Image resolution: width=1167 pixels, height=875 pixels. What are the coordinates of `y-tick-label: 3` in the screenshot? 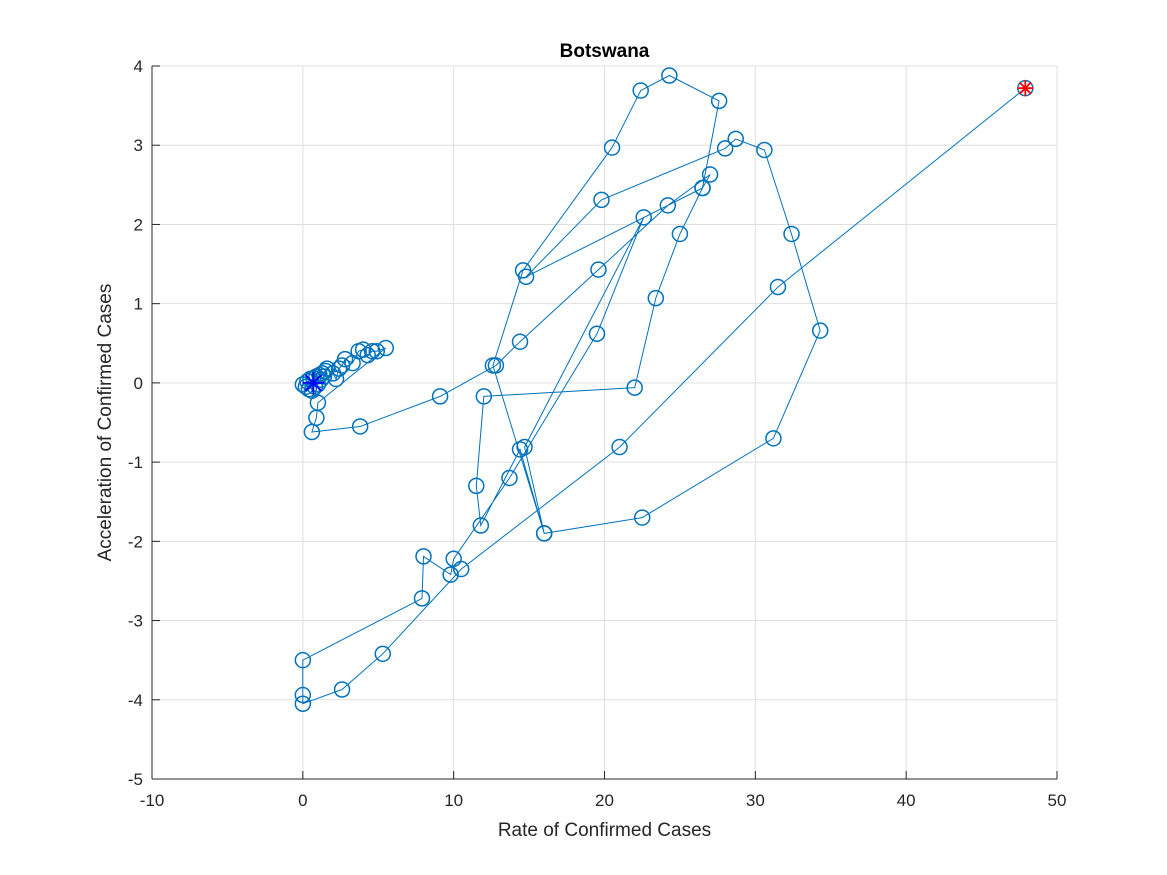 It's located at (138, 145).